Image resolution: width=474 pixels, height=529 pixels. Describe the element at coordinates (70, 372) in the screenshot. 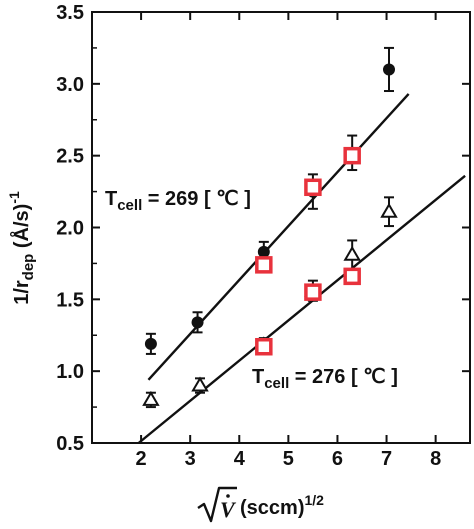

I see `y-tick-label: 1.0` at that location.